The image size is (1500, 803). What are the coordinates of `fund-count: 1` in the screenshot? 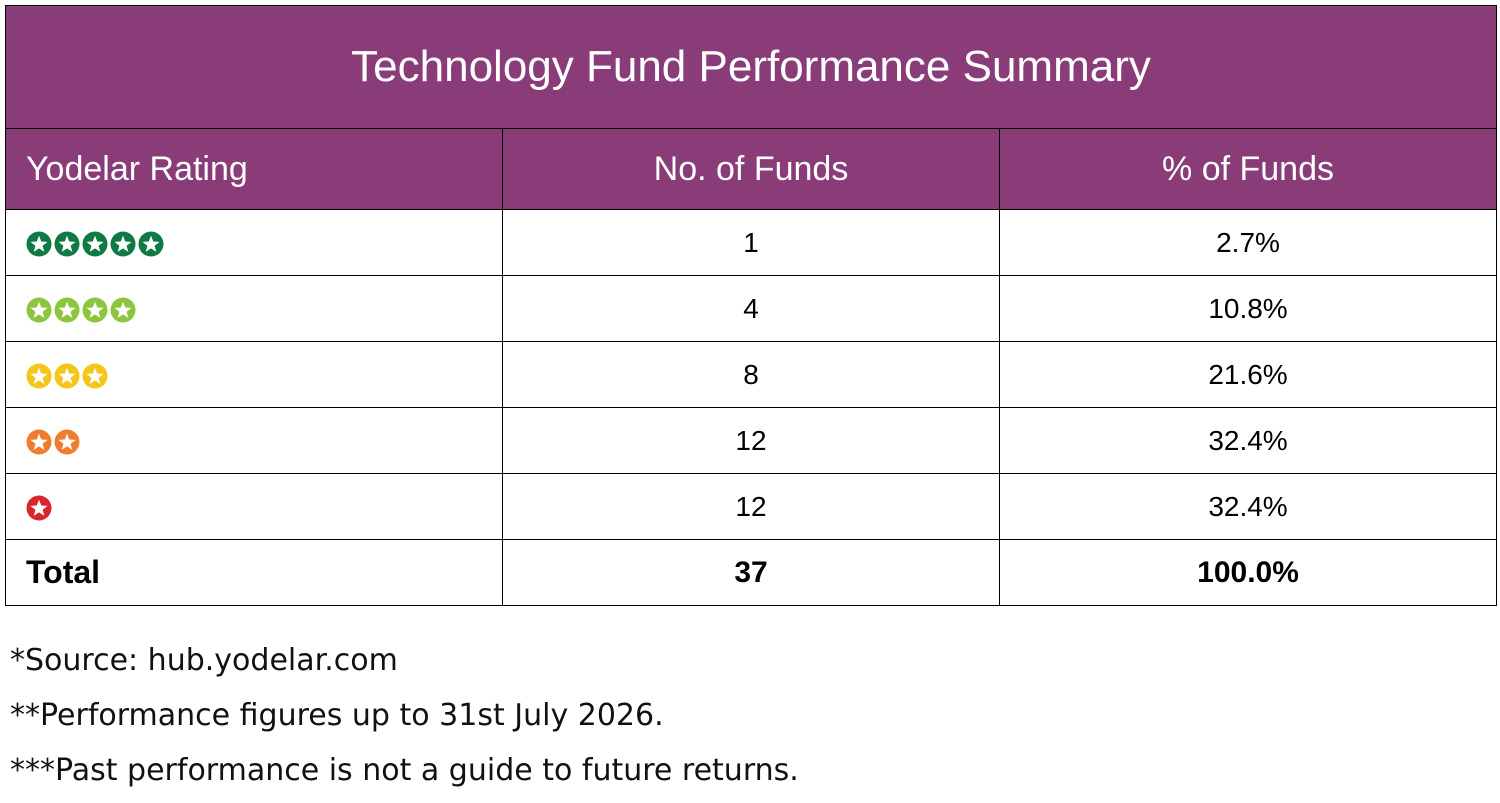 It's located at (751, 242).